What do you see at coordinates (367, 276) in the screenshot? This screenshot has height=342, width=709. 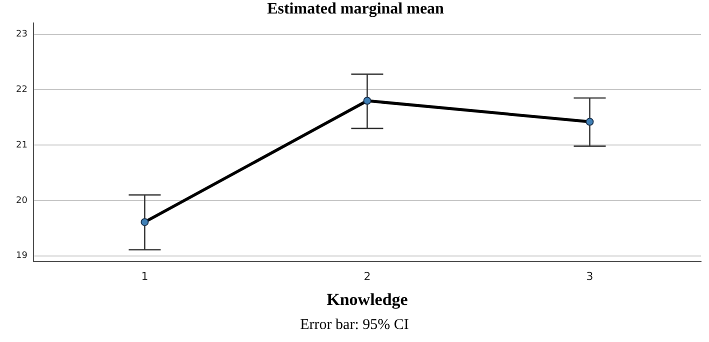 I see `x-tick-label: 2` at bounding box center [367, 276].